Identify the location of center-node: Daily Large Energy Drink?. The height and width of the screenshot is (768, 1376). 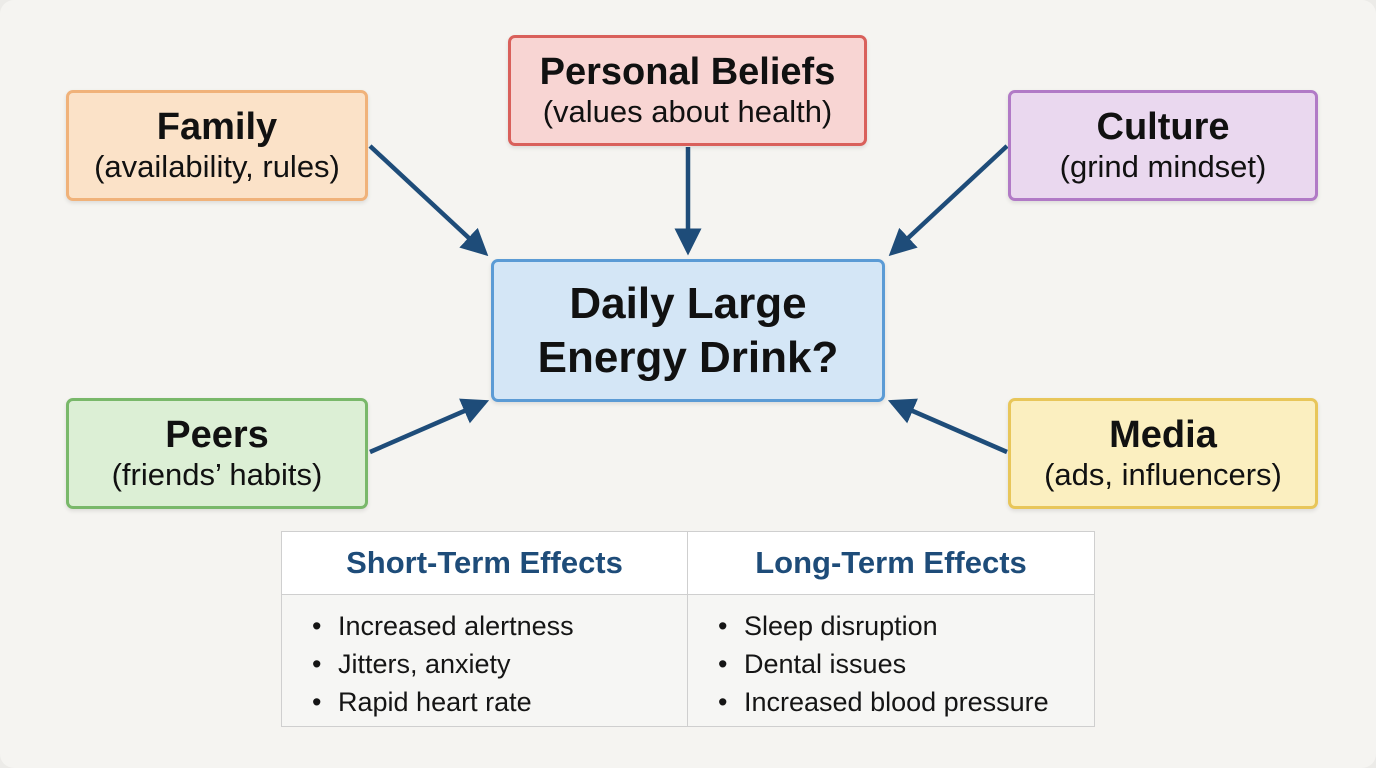
(688, 330).